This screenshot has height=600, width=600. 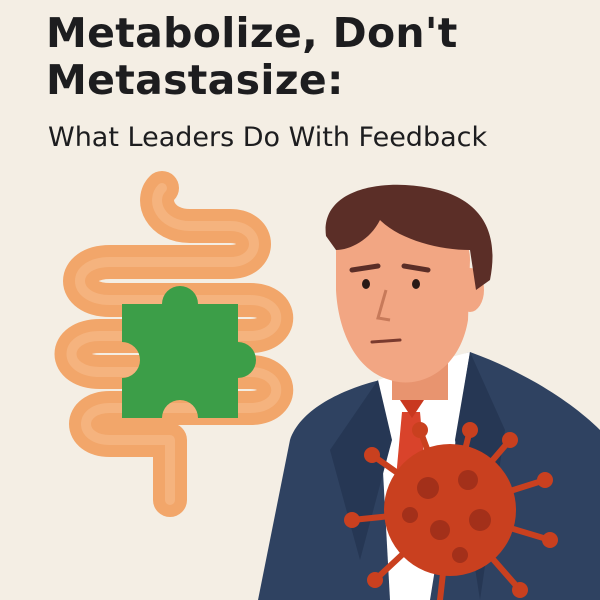 What do you see at coordinates (268, 137) in the screenshot?
I see `subtitle: What Leaders Do With Feedback` at bounding box center [268, 137].